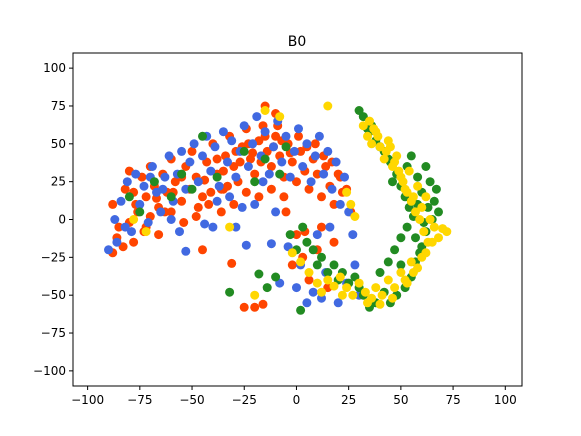  What do you see at coordinates (139, 400) in the screenshot?
I see `x-tick-label: −75` at bounding box center [139, 400].